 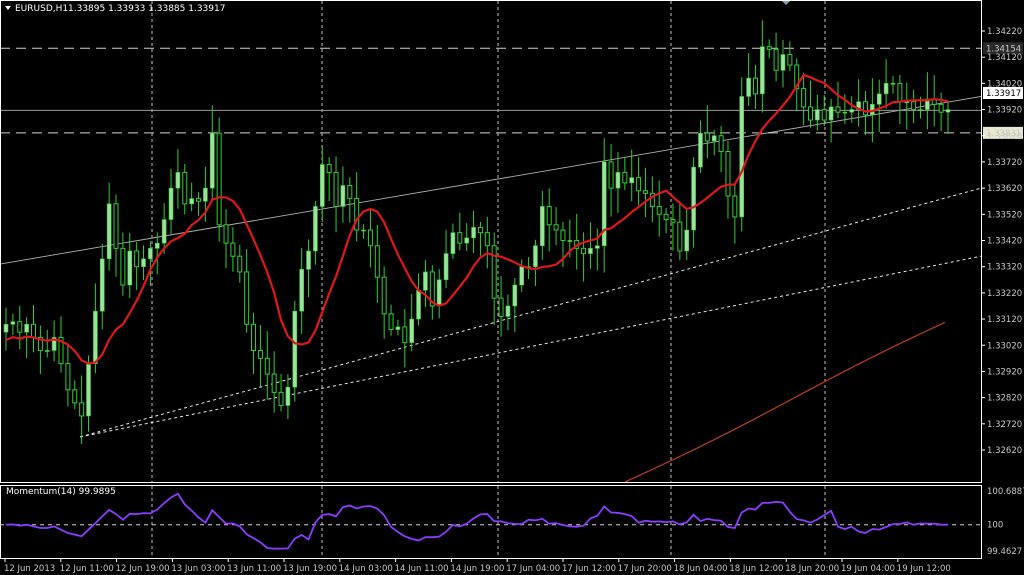 What do you see at coordinates (1004, 242) in the screenshot?
I see `price-axis-label: 1.33420` at bounding box center [1004, 242].